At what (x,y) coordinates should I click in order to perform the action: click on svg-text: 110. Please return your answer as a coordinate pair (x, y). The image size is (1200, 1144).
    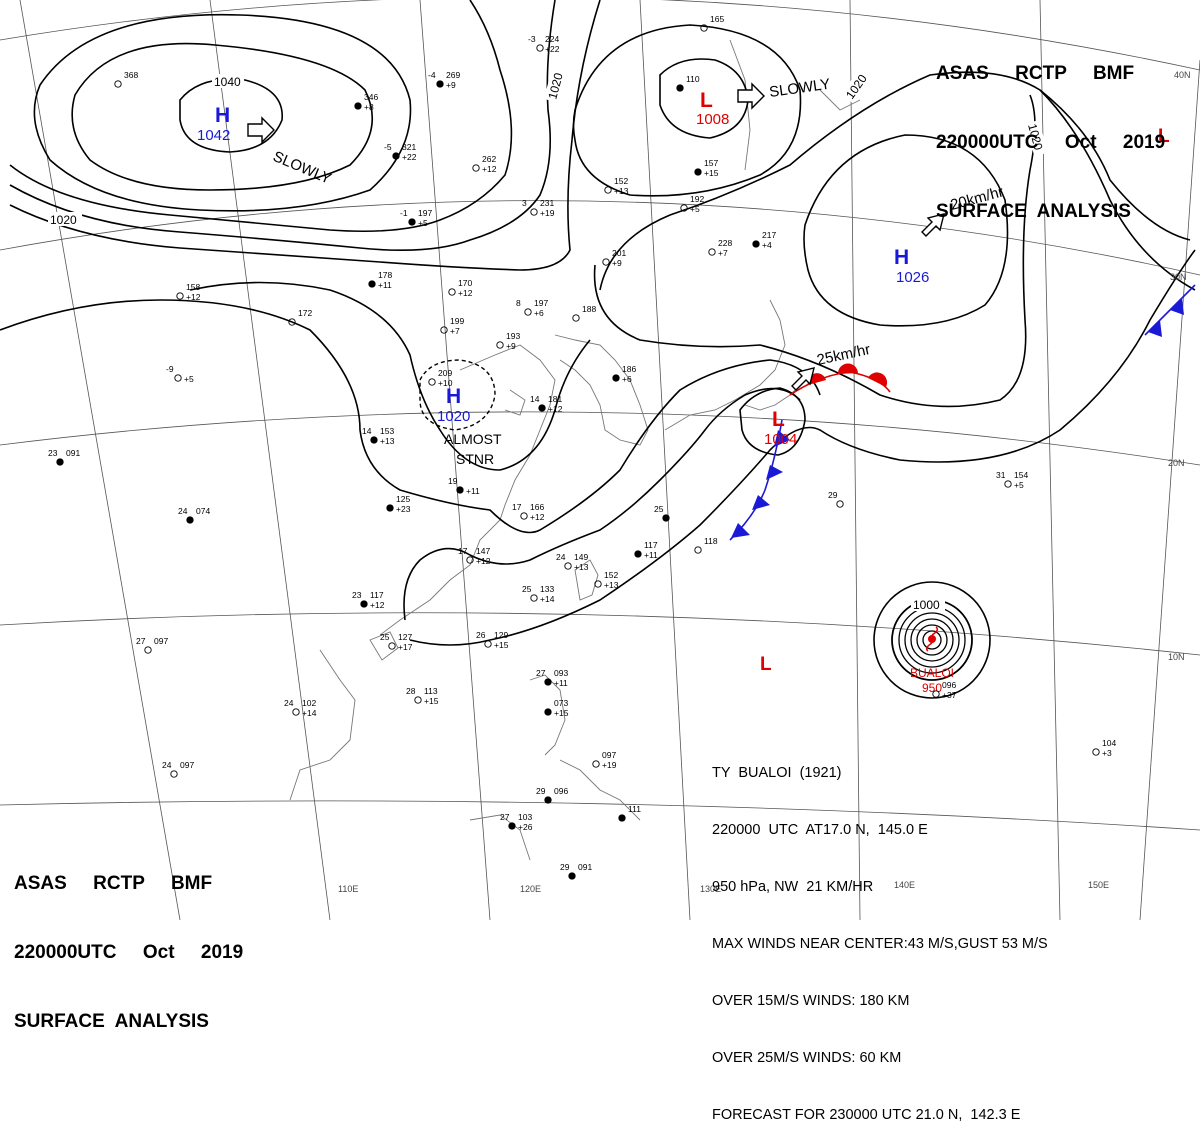
    Looking at the image, I should click on (693, 79).